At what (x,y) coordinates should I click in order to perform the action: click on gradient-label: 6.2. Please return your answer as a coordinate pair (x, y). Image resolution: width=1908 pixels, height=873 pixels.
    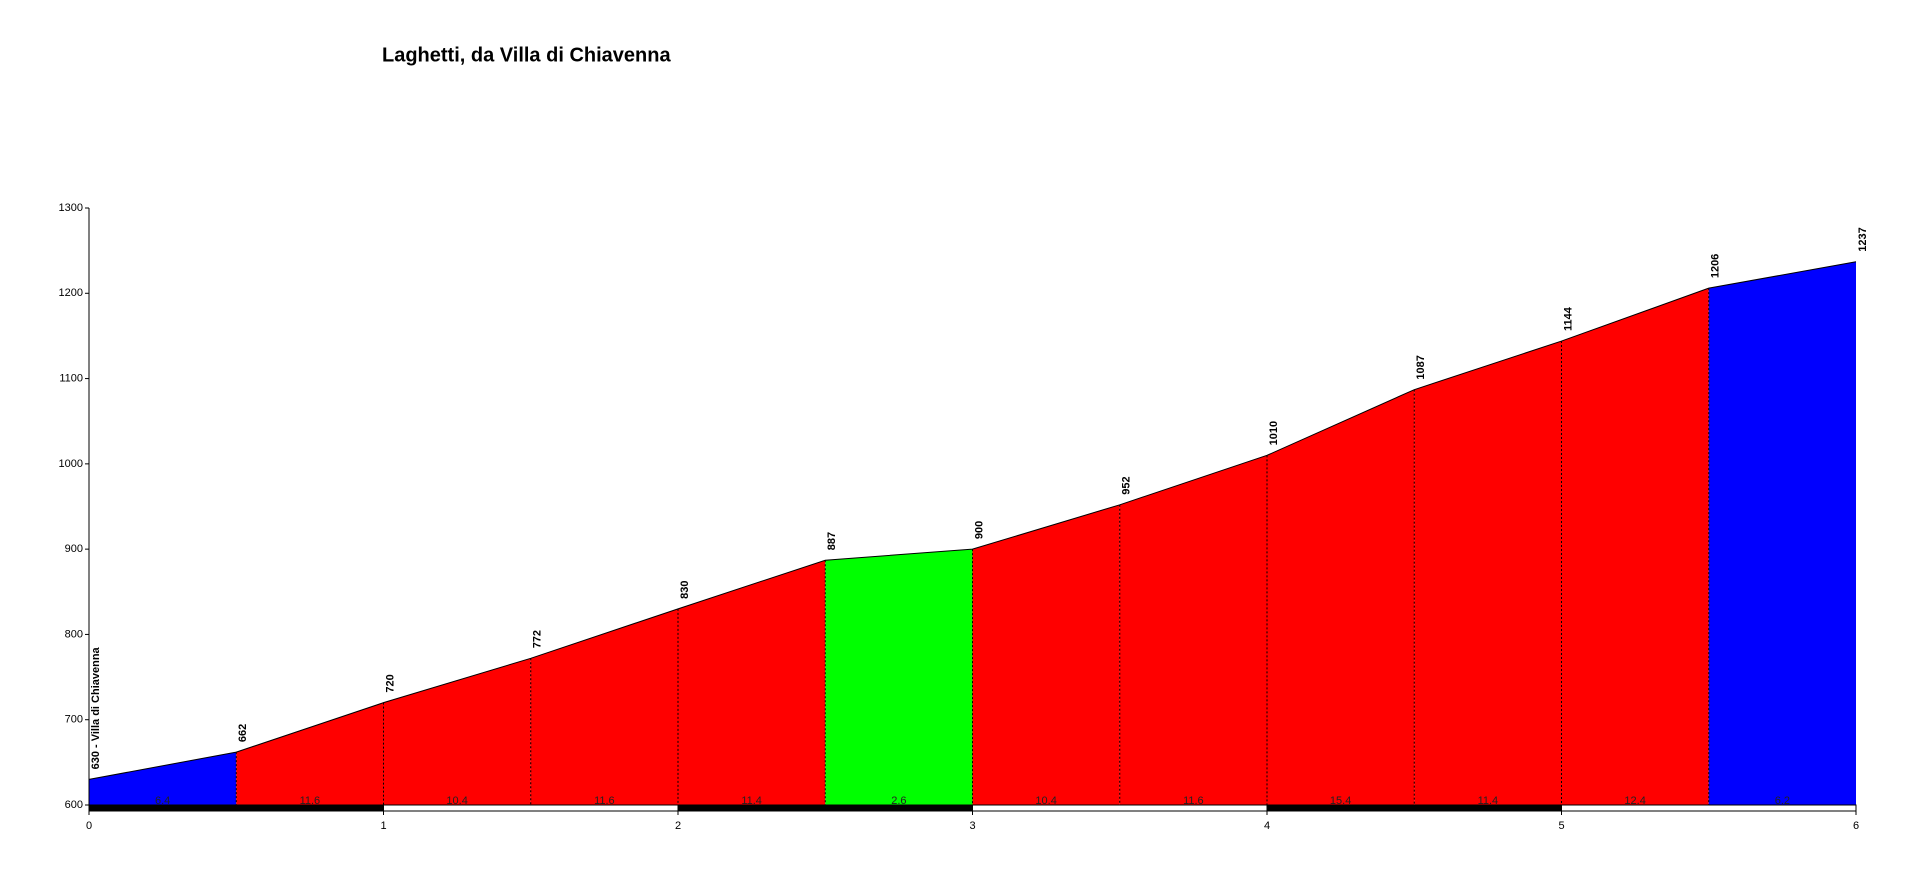
    Looking at the image, I should click on (1782, 801).